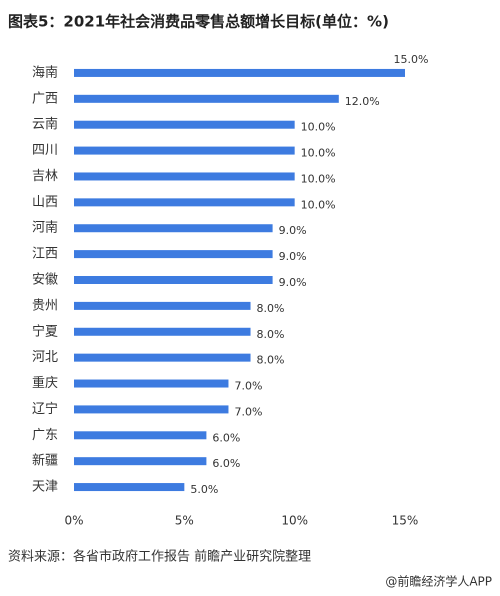 This screenshot has width=500, height=596. Describe the element at coordinates (438, 581) in the screenshot. I see `footer: @前瞻经济学人APP` at that location.